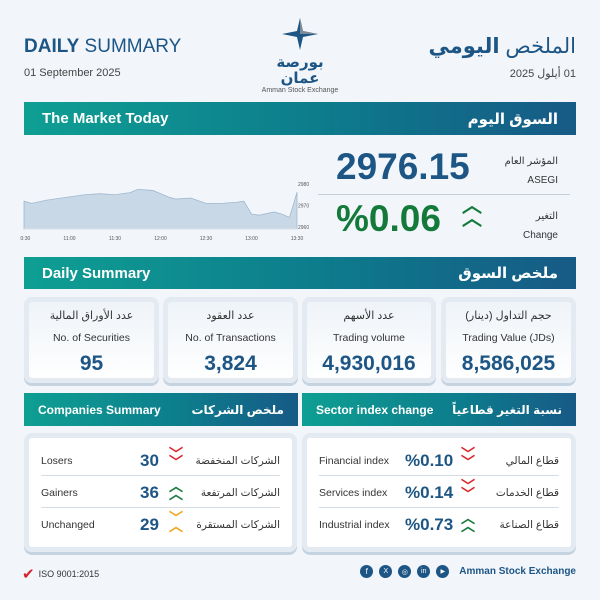 Image resolution: width=600 pixels, height=600 pixels. I want to click on companies-title-ar: ملخص الشركات, so click(237, 409).